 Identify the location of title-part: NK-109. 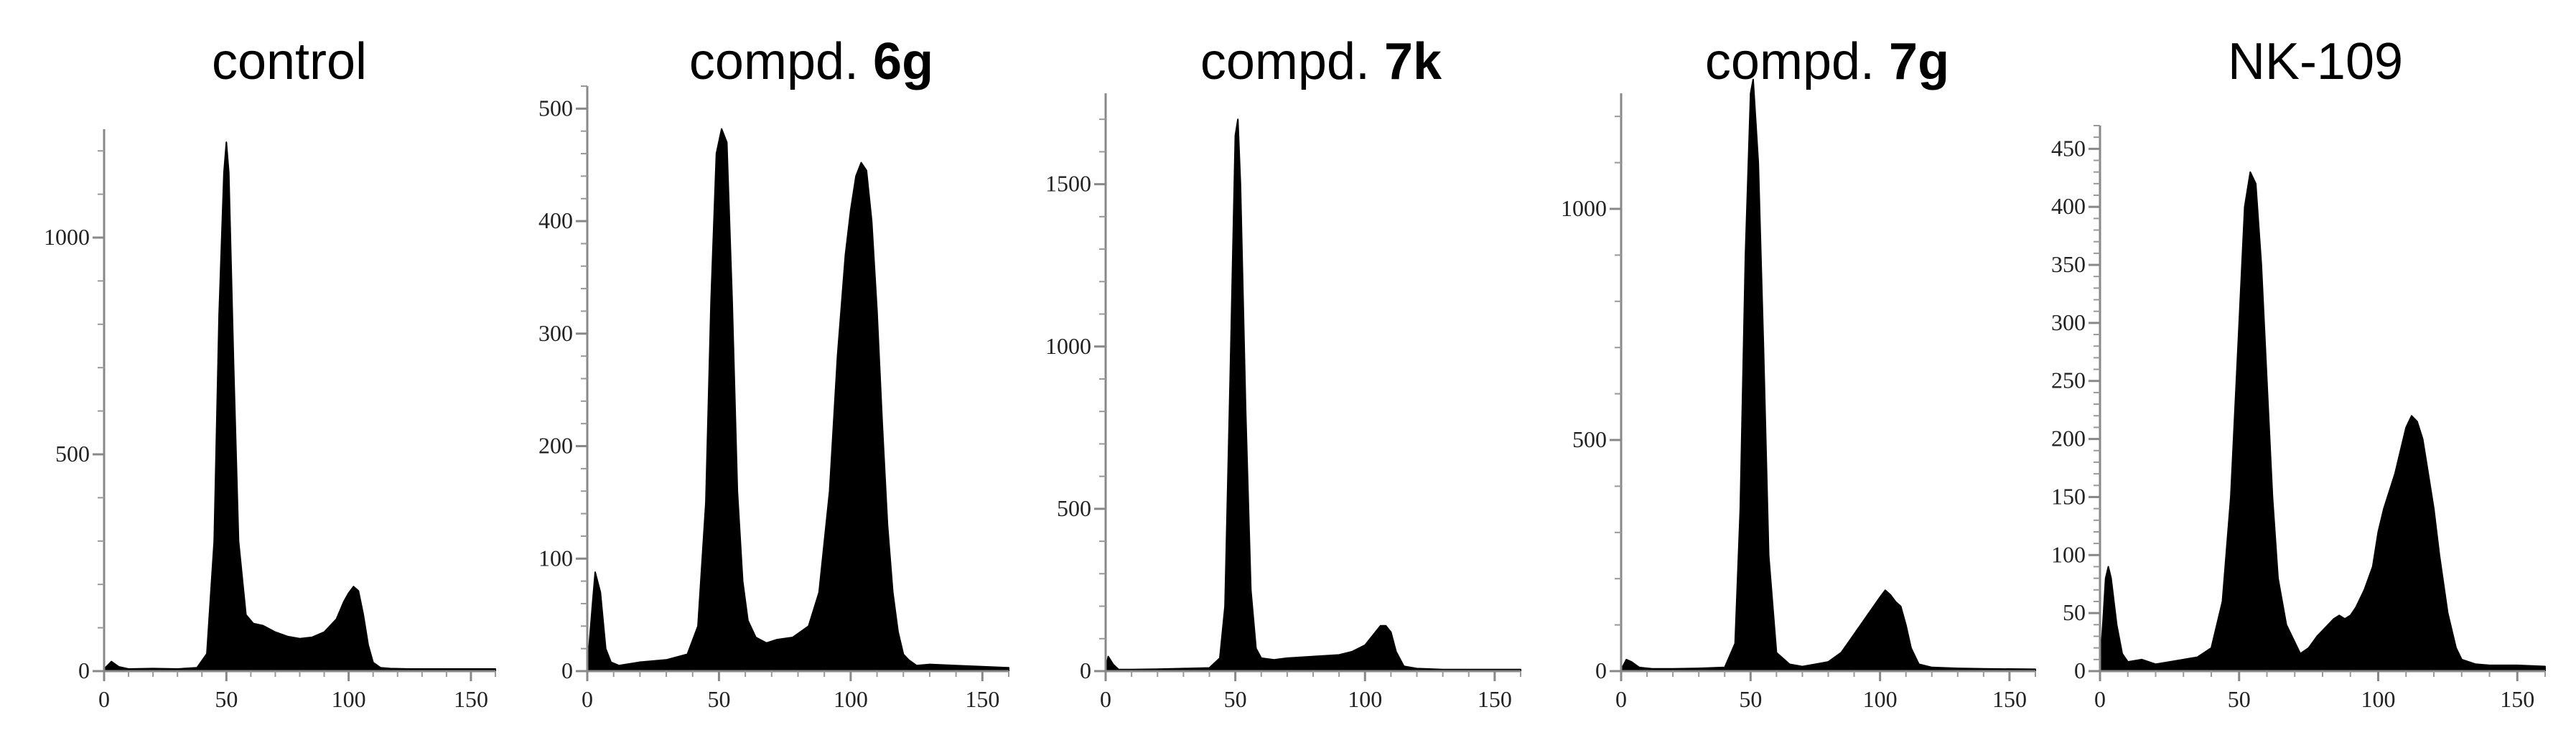
(2315, 61).